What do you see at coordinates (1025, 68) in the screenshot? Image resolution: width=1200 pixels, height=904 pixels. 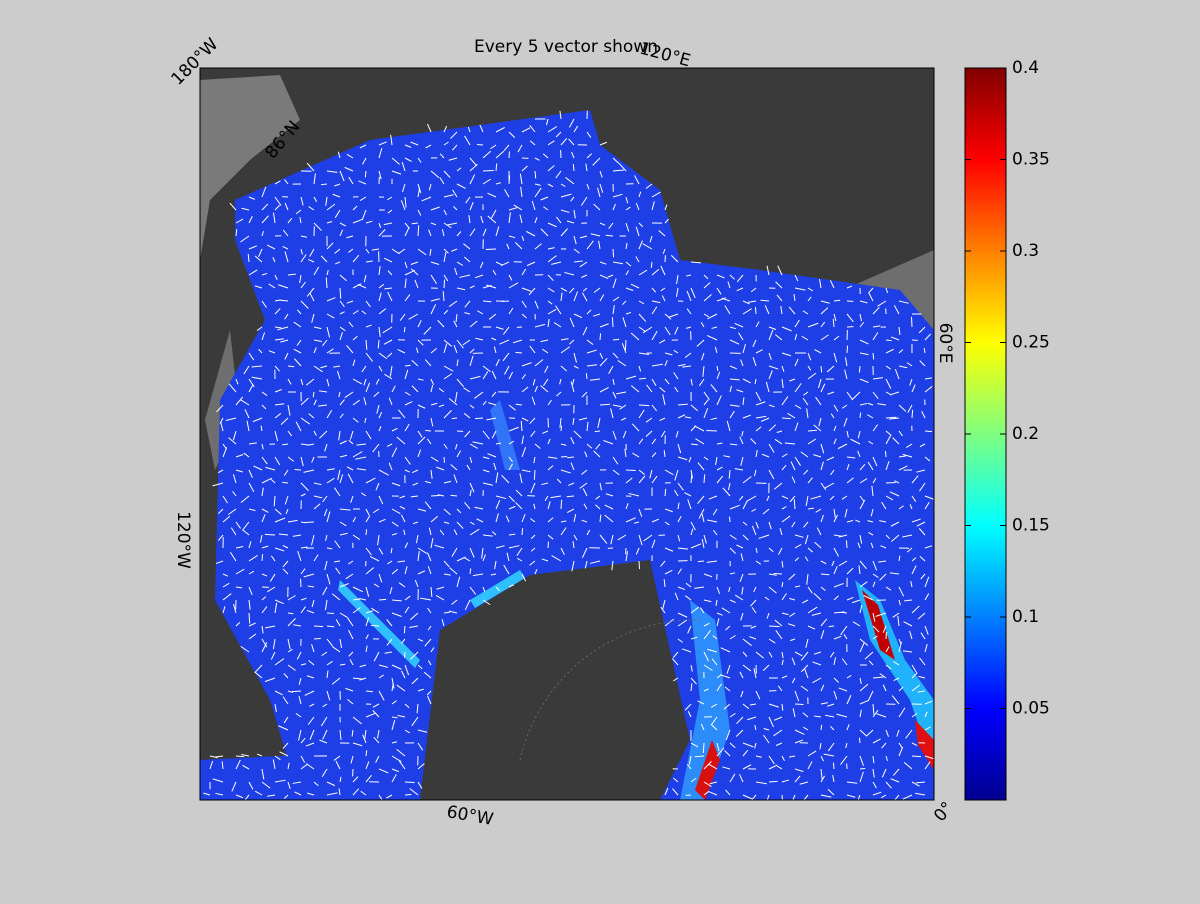 I see `colorbar-tick-label: 0.4` at bounding box center [1025, 68].